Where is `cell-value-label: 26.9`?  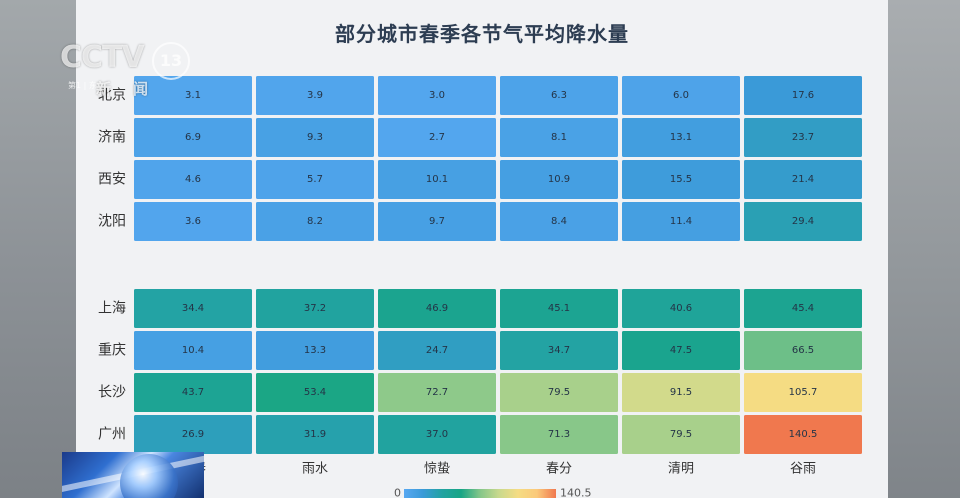
cell-value-label: 26.9 is located at coordinates (193, 434).